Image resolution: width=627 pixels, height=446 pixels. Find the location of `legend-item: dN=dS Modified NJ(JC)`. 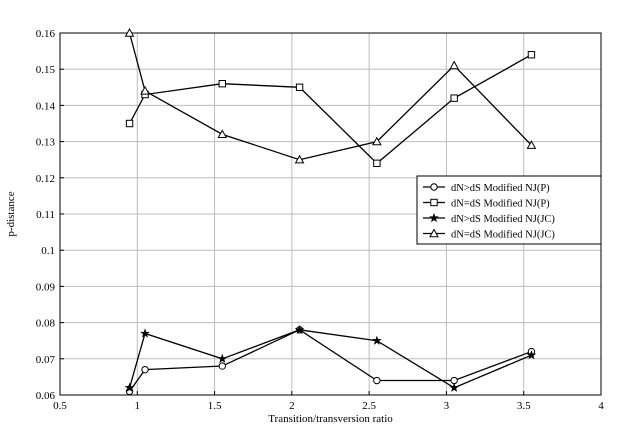

legend-item: dN=dS Modified NJ(JC) is located at coordinates (489, 234).